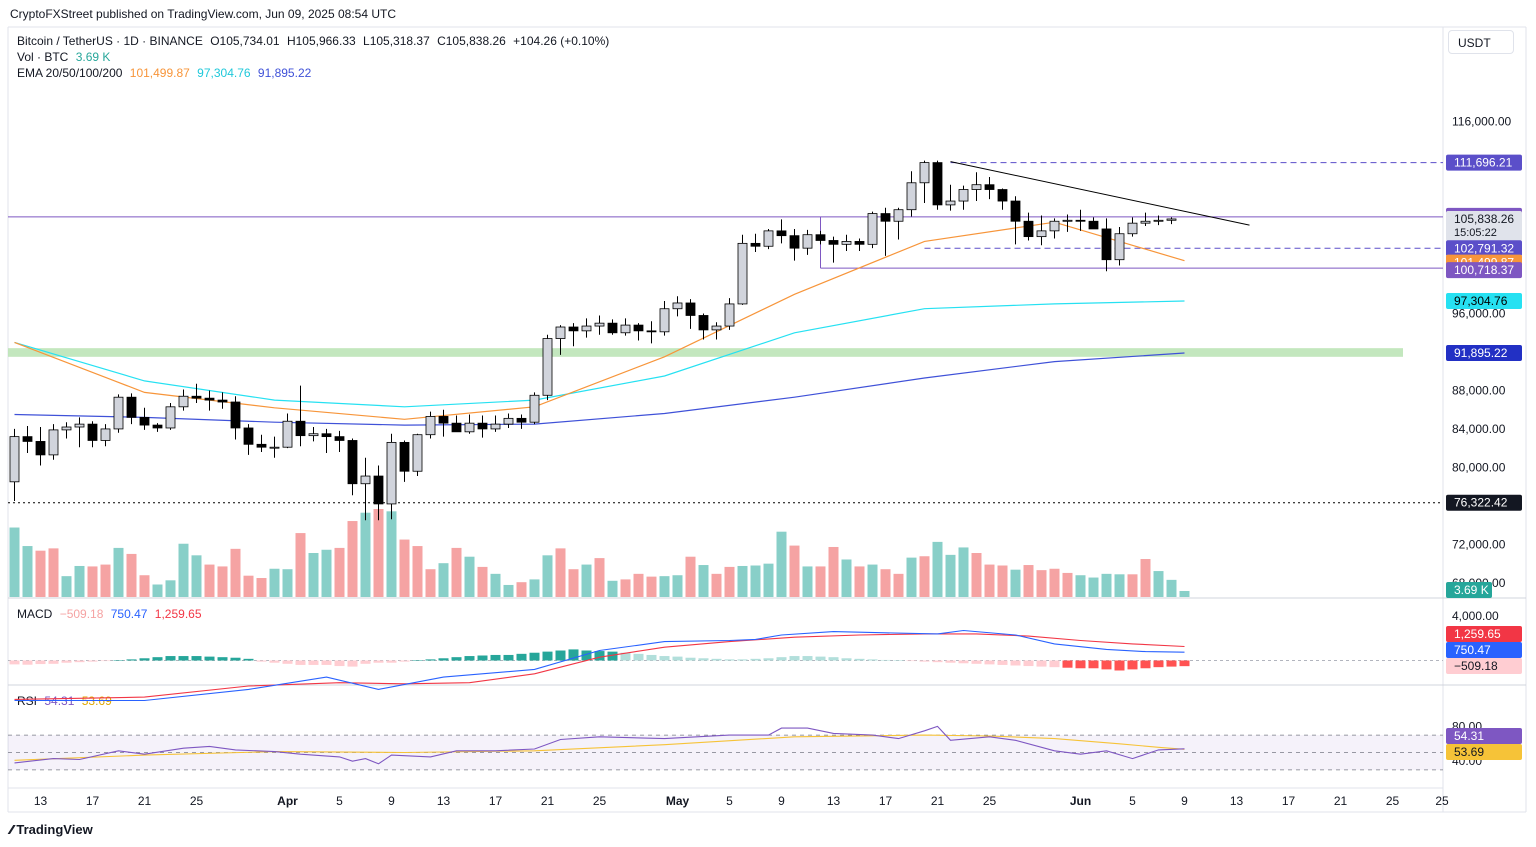 This screenshot has height=847, width=1536. Describe the element at coordinates (1469, 752) in the screenshot. I see `rsi-ma-badge: 53.69` at that location.